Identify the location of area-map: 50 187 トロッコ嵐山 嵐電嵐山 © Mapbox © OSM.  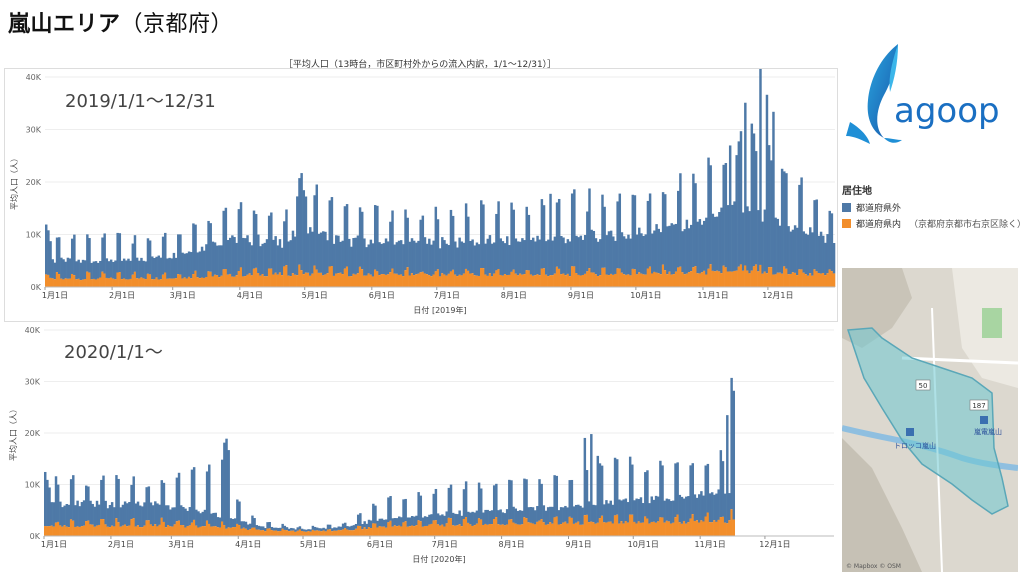
(930, 420).